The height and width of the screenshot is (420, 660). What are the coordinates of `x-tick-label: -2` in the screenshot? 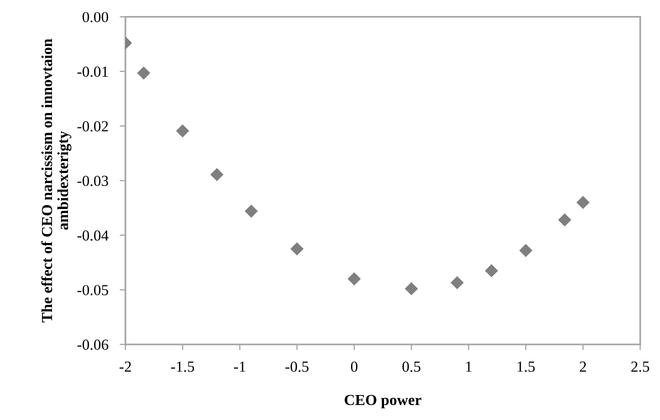 It's located at (125, 367).